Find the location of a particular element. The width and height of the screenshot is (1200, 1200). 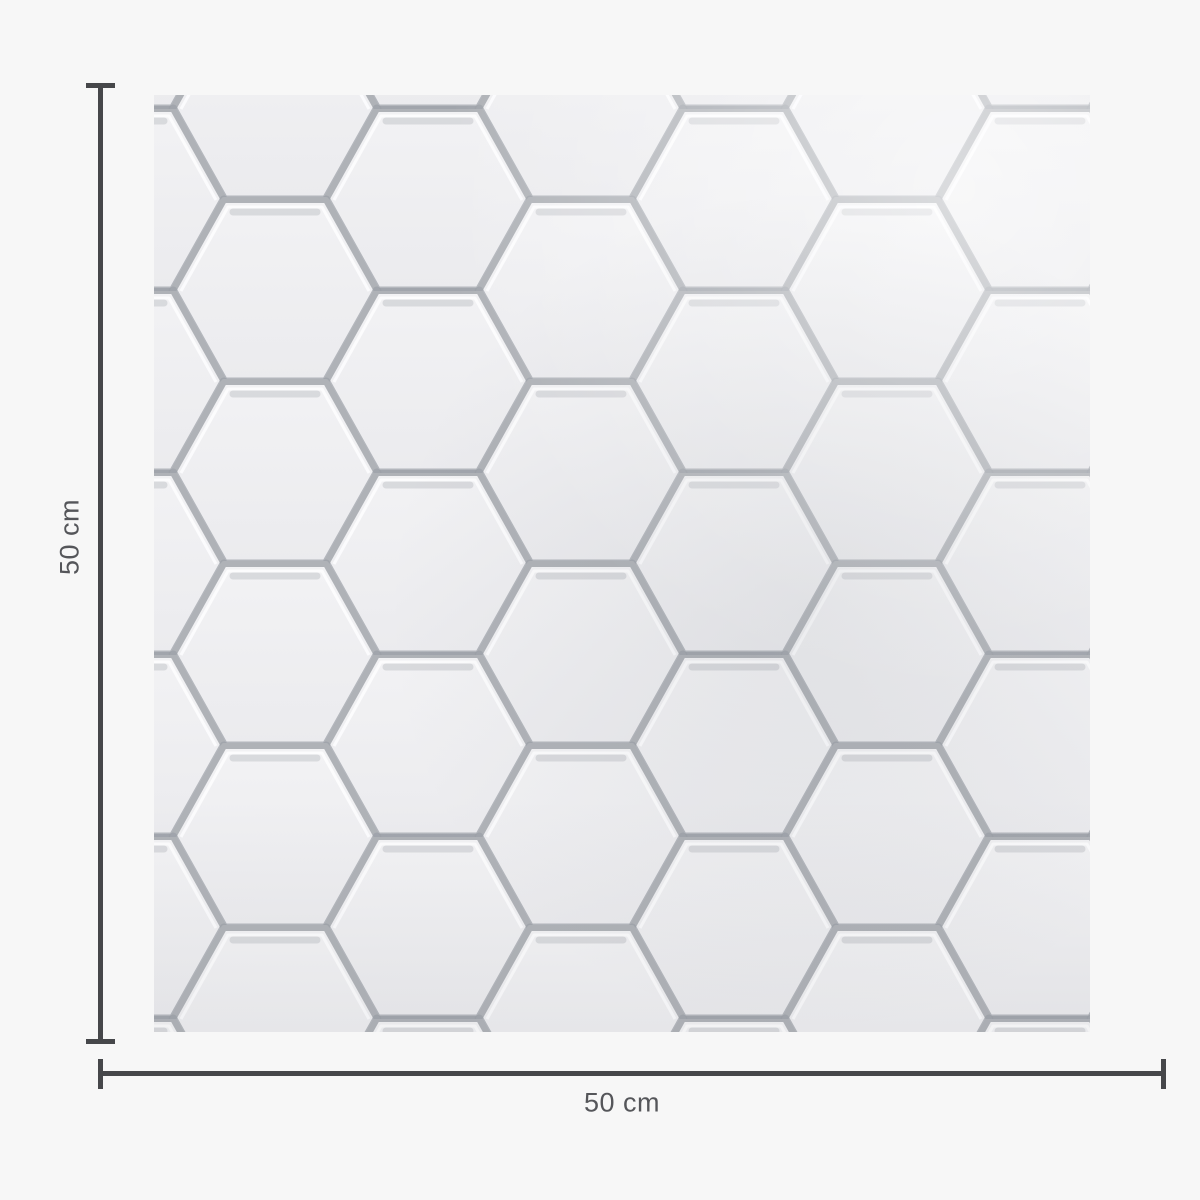

width-dimension-cap-right is located at coordinates (1163, 1074).